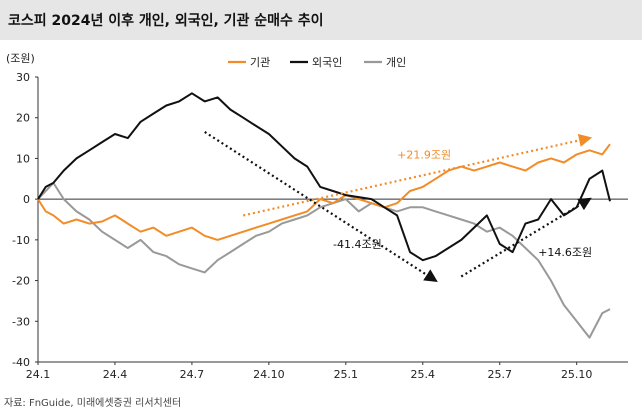  I want to click on x-tick-label: 25.10, so click(577, 374).